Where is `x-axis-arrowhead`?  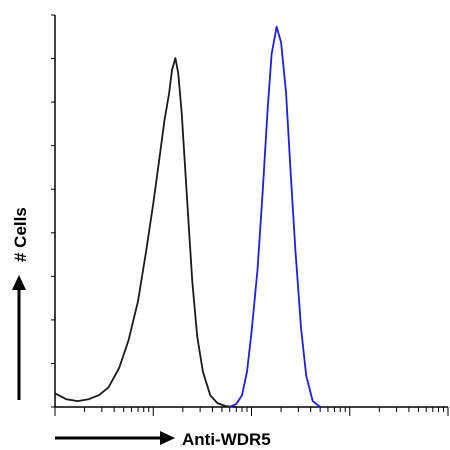
x-axis-arrowhead is located at coordinates (167, 438).